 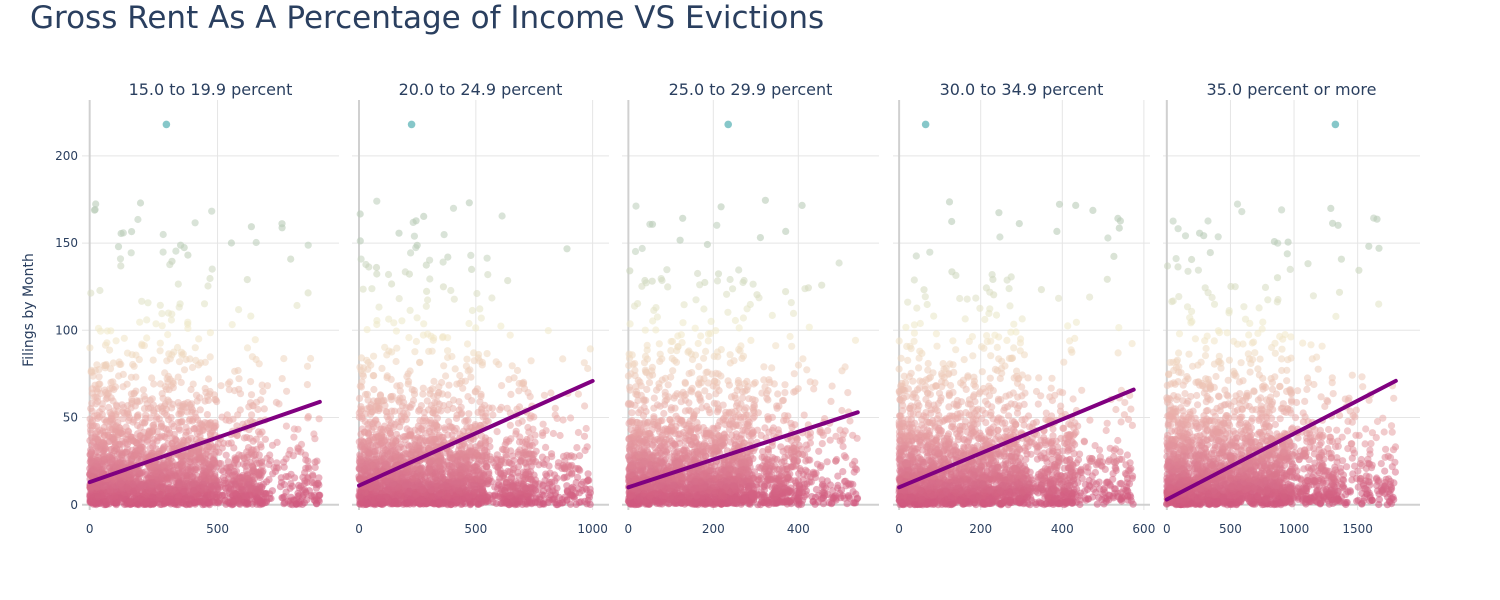 I want to click on x-tick-label: 0, so click(x=90, y=529).